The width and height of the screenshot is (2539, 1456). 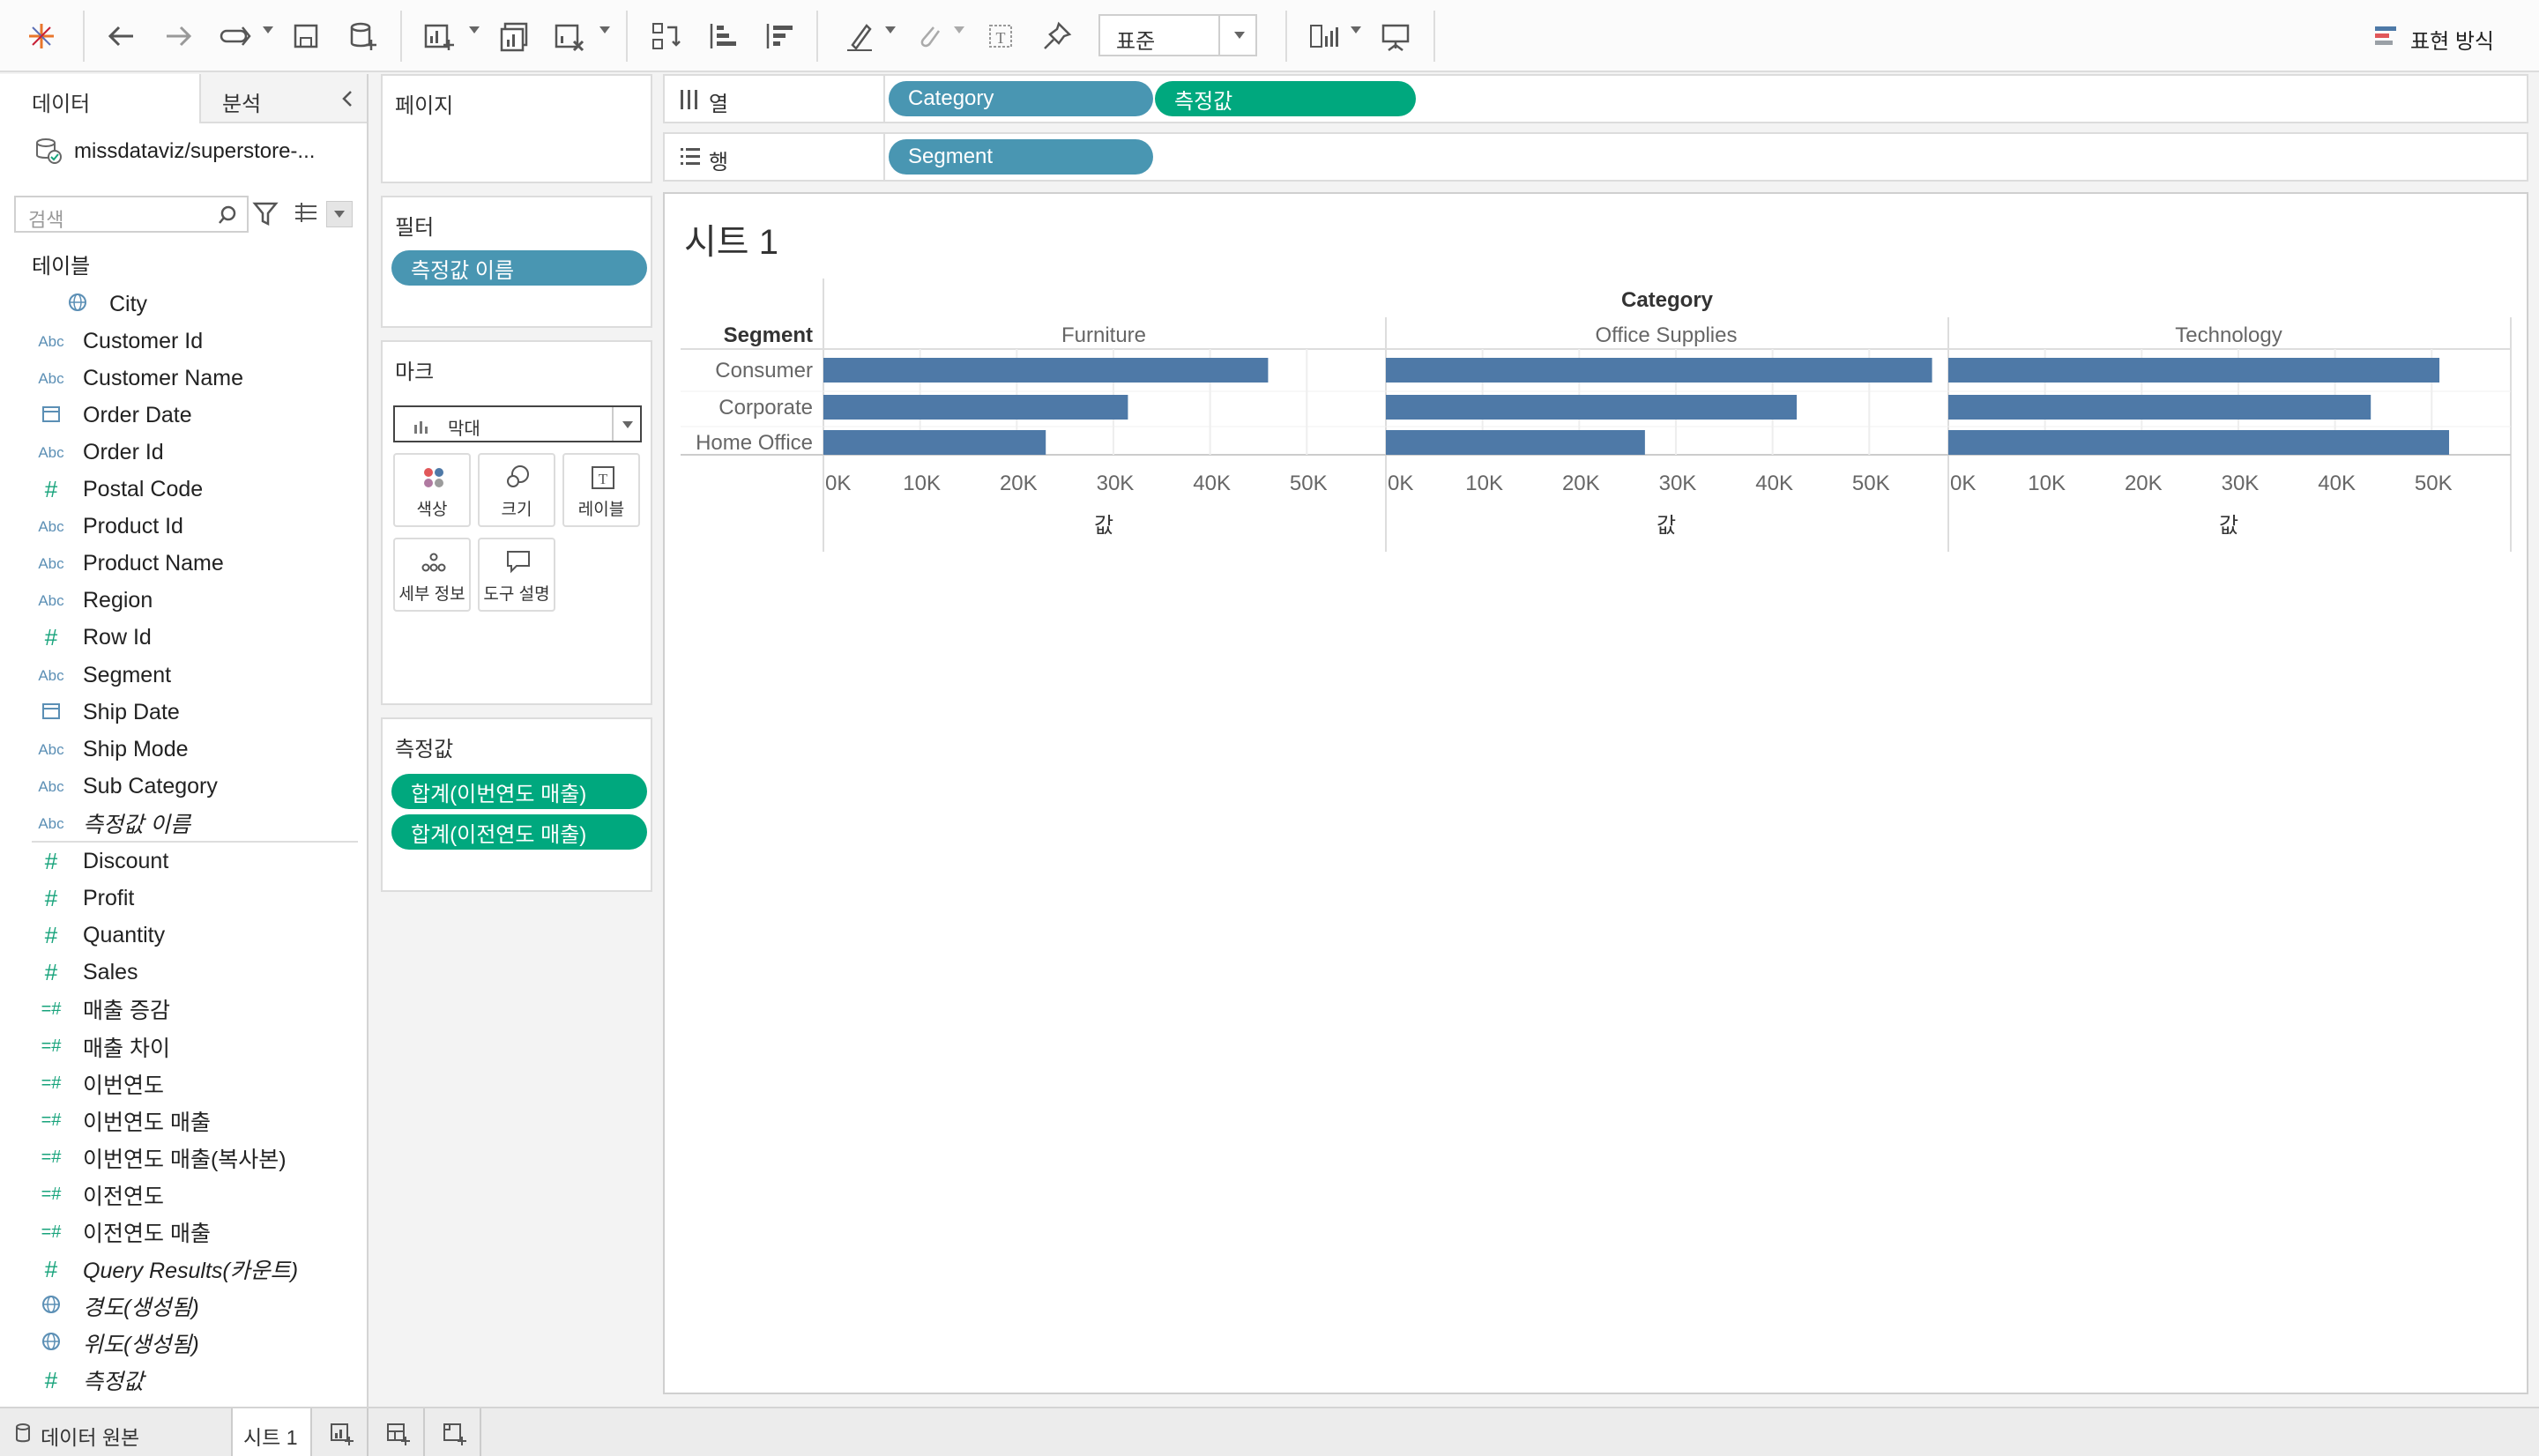 I want to click on field-item: # Postal Code, so click(x=180, y=490).